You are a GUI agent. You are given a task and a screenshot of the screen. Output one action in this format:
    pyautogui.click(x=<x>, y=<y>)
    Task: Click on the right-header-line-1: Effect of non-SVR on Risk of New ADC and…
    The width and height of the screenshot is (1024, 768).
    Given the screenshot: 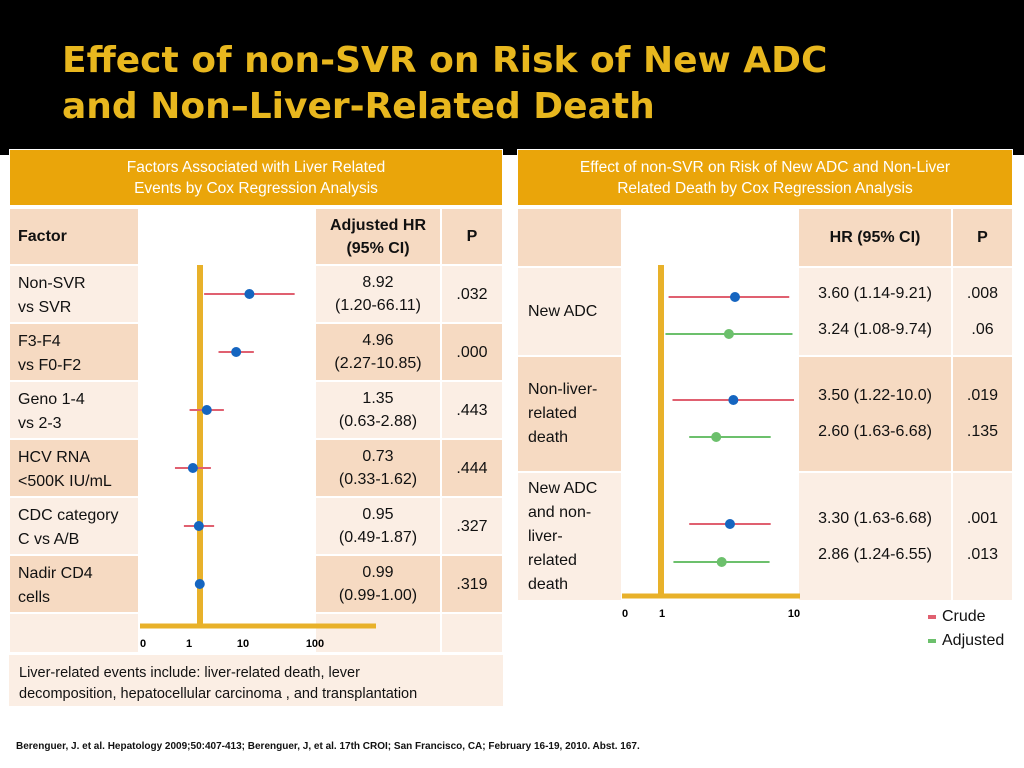 What is the action you would take?
    pyautogui.click(x=765, y=167)
    